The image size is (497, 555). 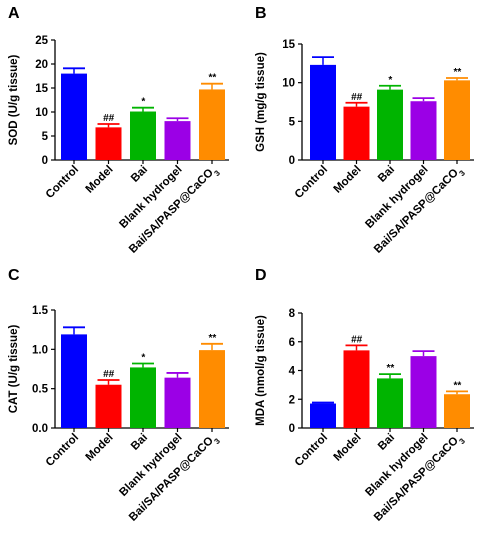 What do you see at coordinates (41, 41) in the screenshot?
I see `y-tick-label: 25` at bounding box center [41, 41].